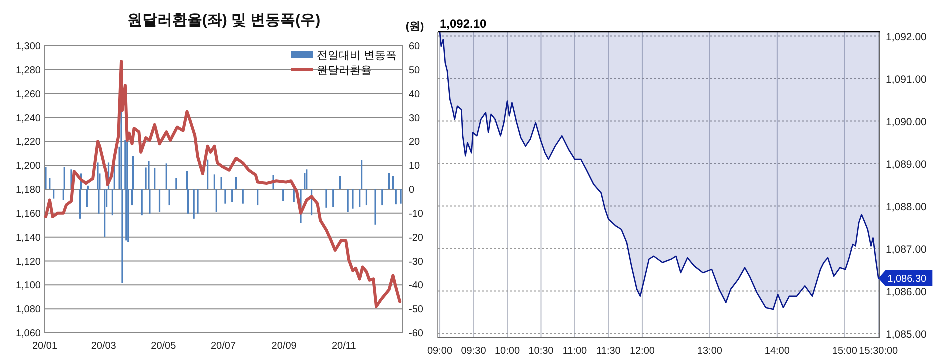 The image size is (936, 359). What do you see at coordinates (416, 262) in the screenshot?
I see `y2-tick-label: -30` at bounding box center [416, 262].